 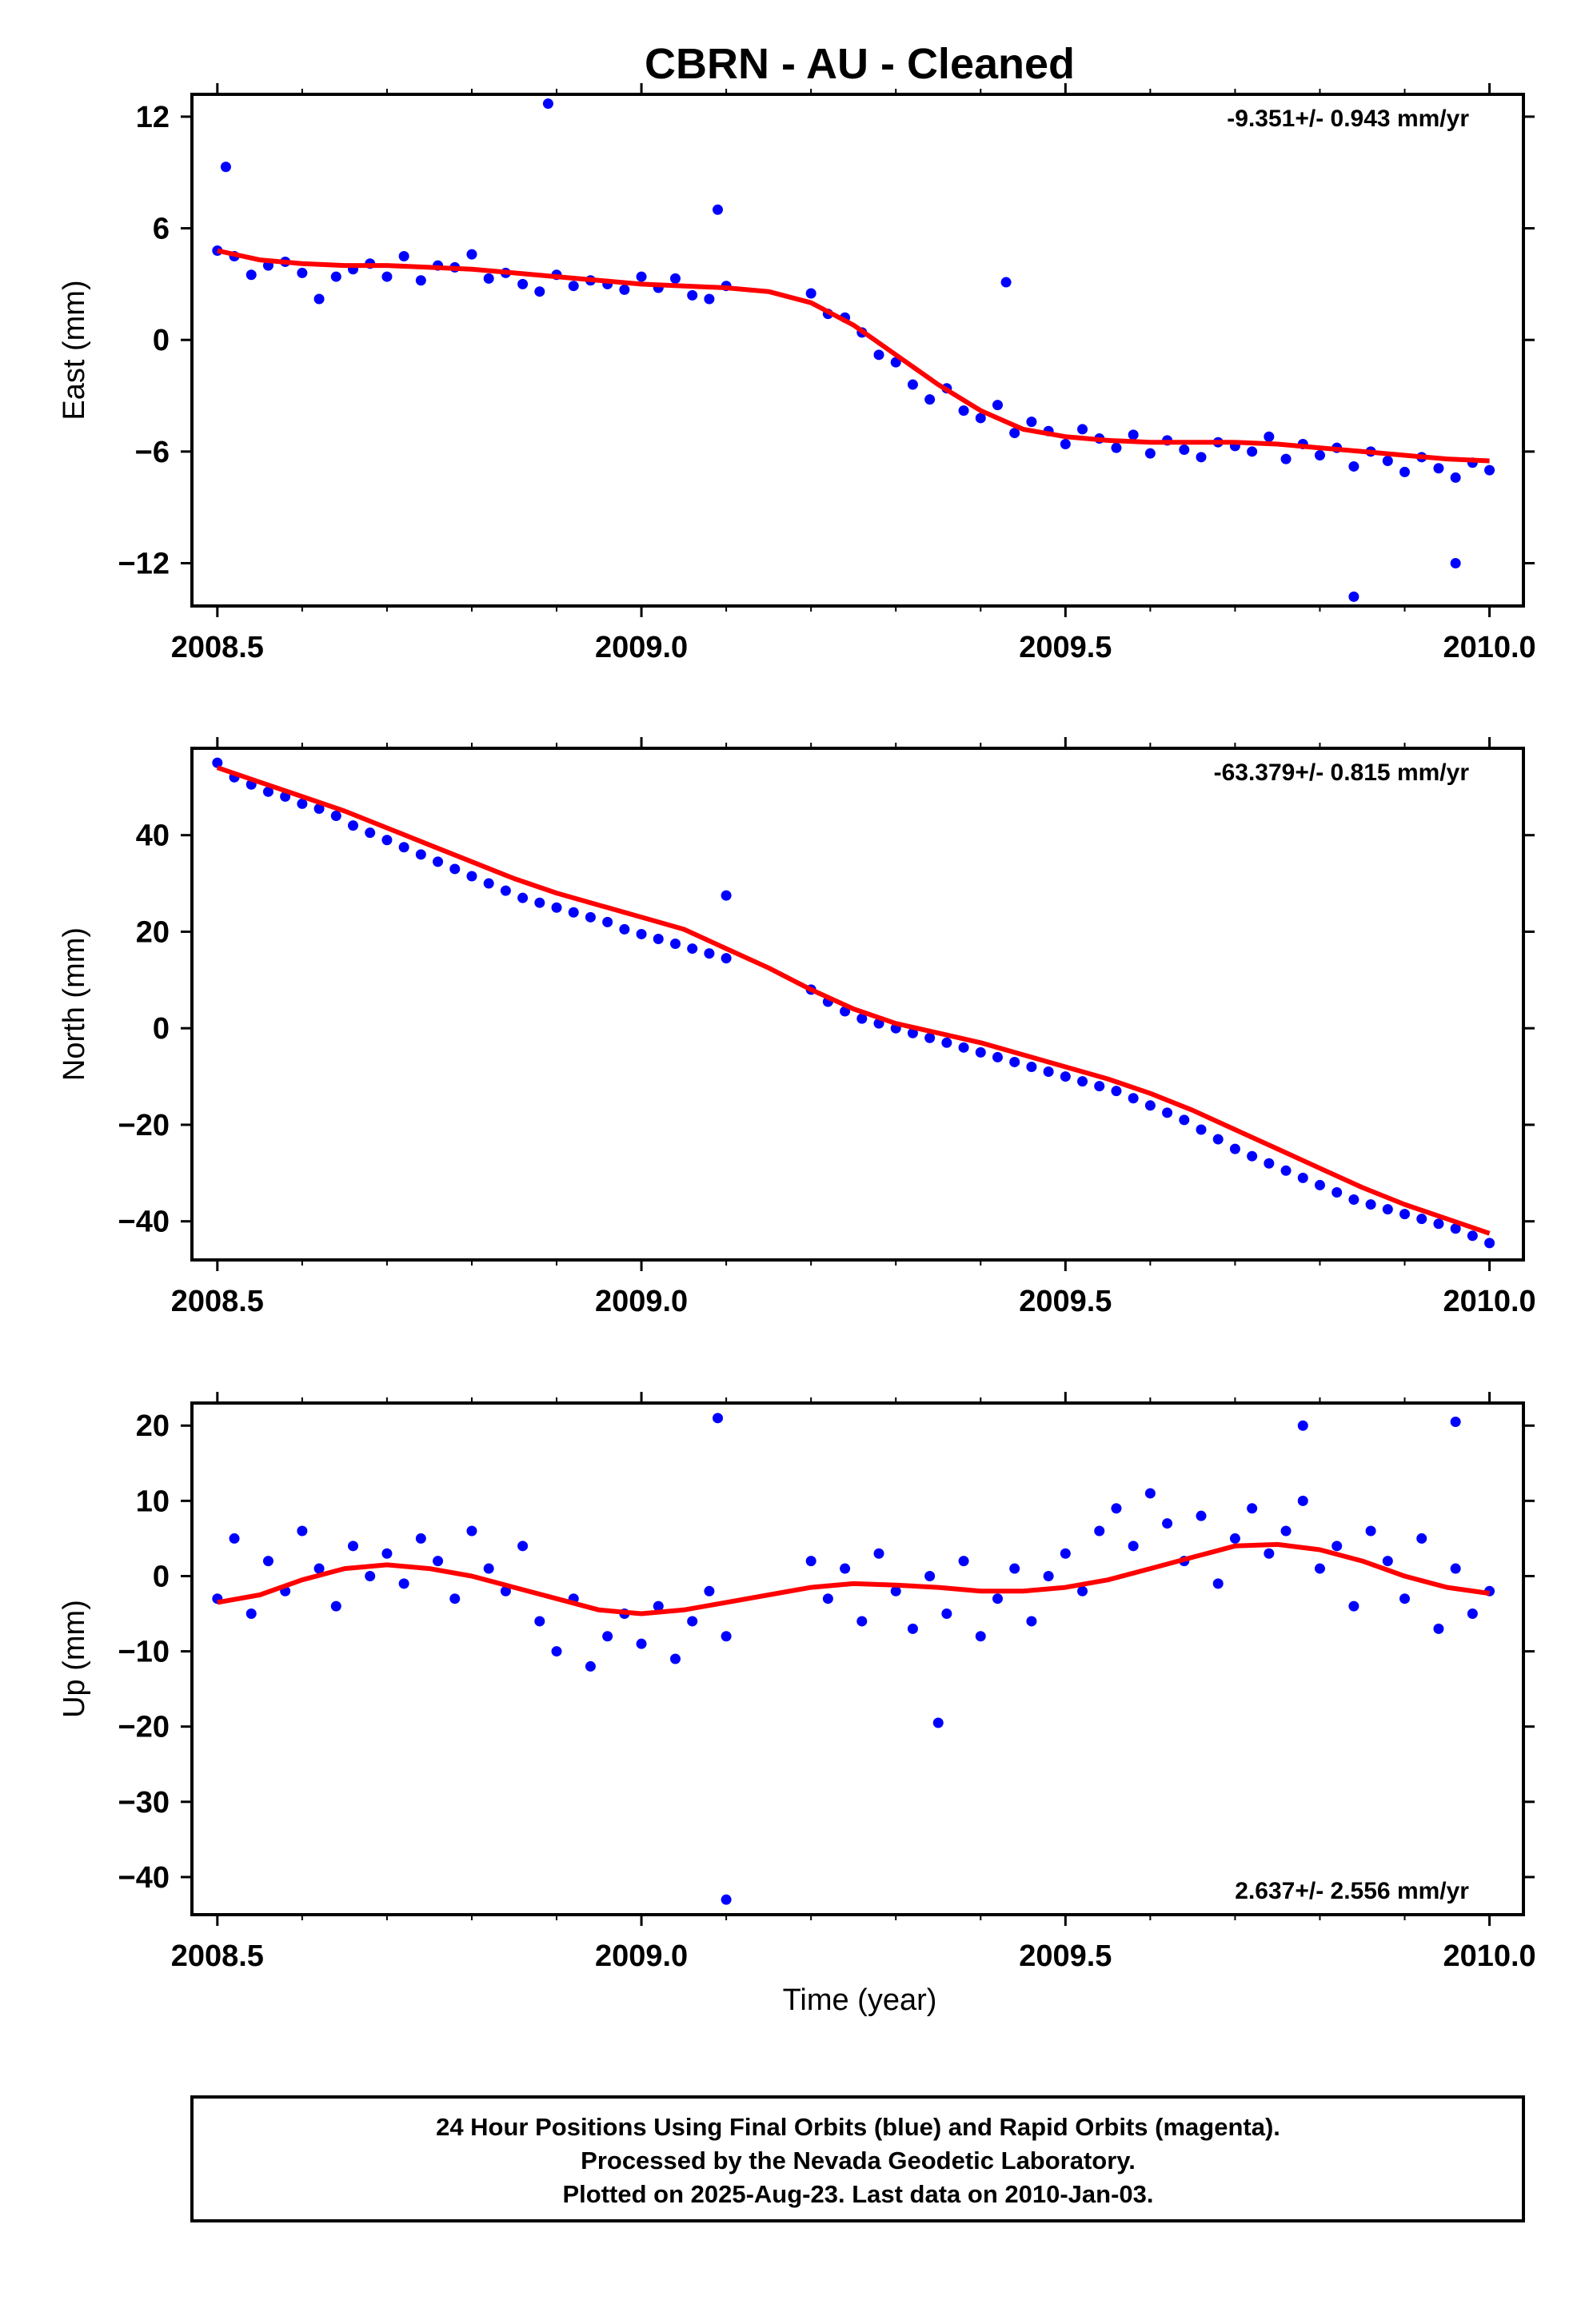 I want to click on chart-title: CBRN - AU - Cleaned, so click(x=860, y=64).